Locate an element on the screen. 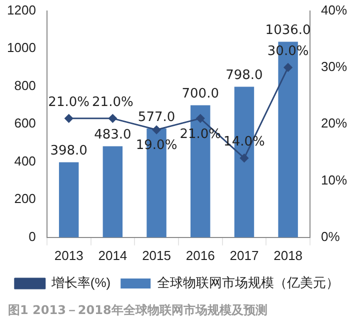  x-tick-label: 2013 is located at coordinates (69, 255).